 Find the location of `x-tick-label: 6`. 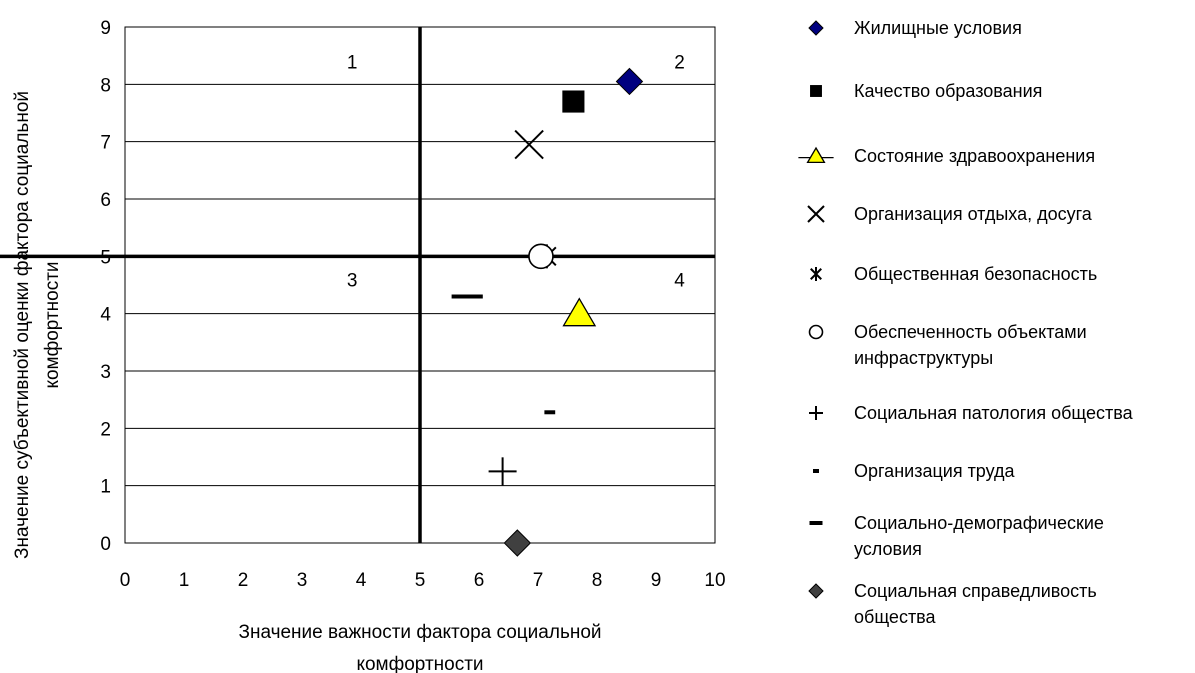

x-tick-label: 6 is located at coordinates (479, 580).